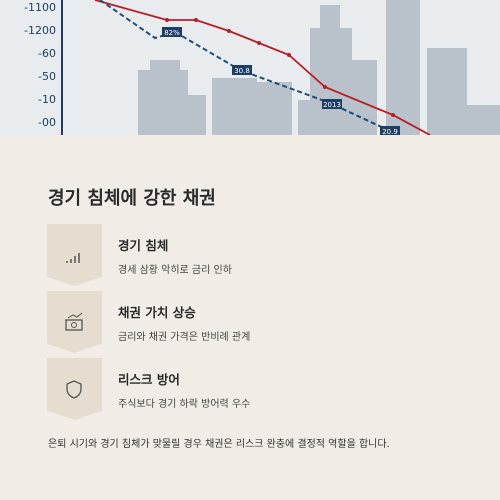  What do you see at coordinates (47, 122) in the screenshot?
I see `axis-label: -00` at bounding box center [47, 122].